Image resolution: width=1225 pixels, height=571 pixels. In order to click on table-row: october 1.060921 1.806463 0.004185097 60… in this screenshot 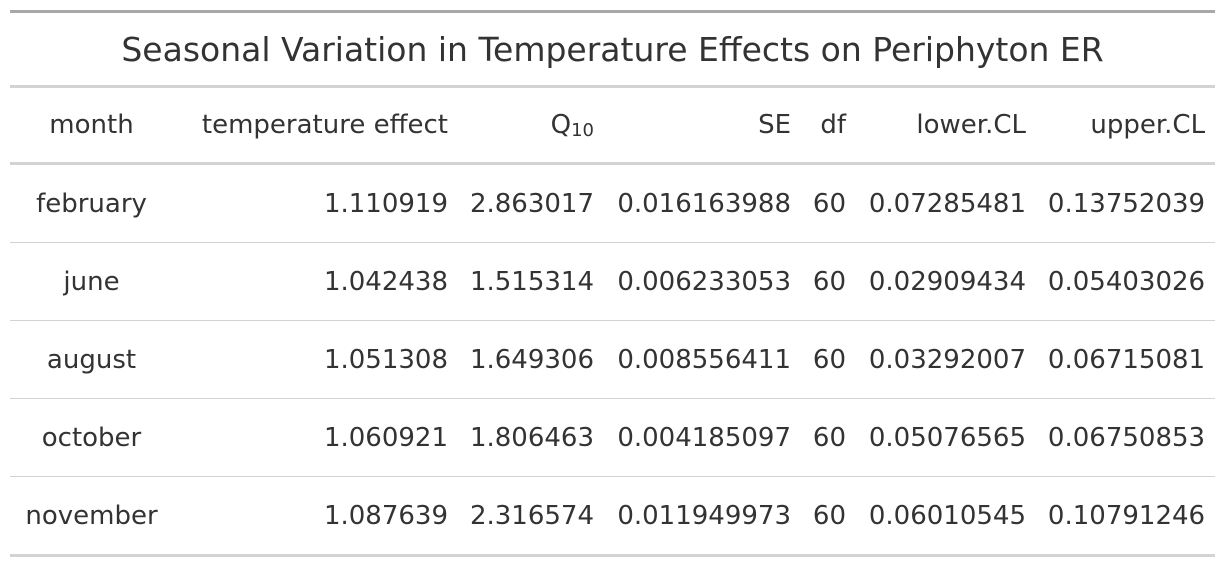, I will do `click(613, 437)`.